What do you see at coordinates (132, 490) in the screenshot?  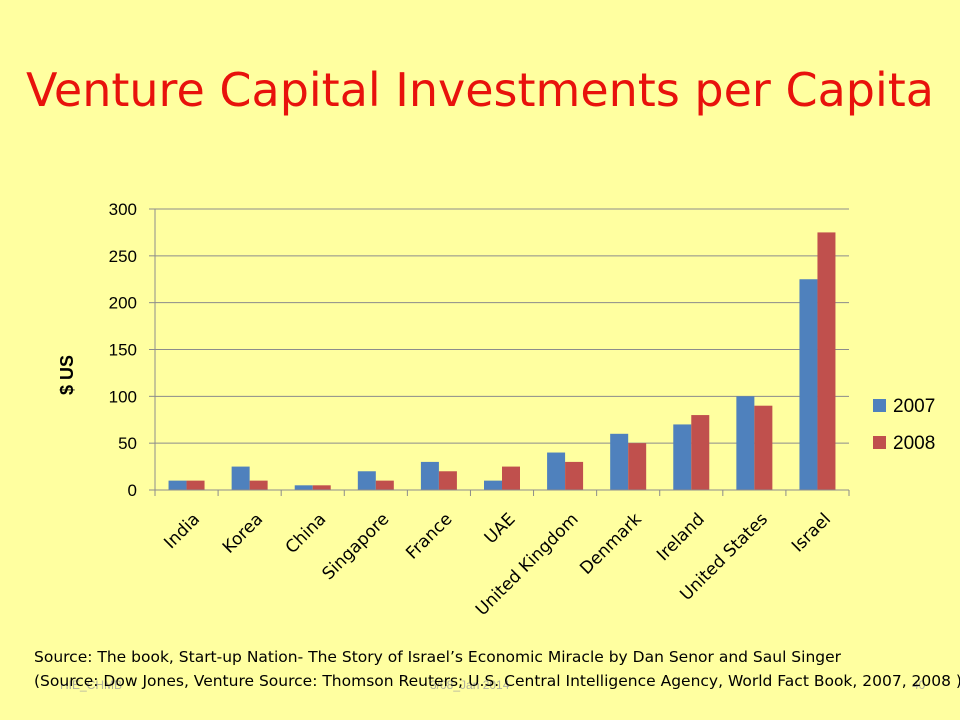 I see `y-tick-label: 0` at bounding box center [132, 490].